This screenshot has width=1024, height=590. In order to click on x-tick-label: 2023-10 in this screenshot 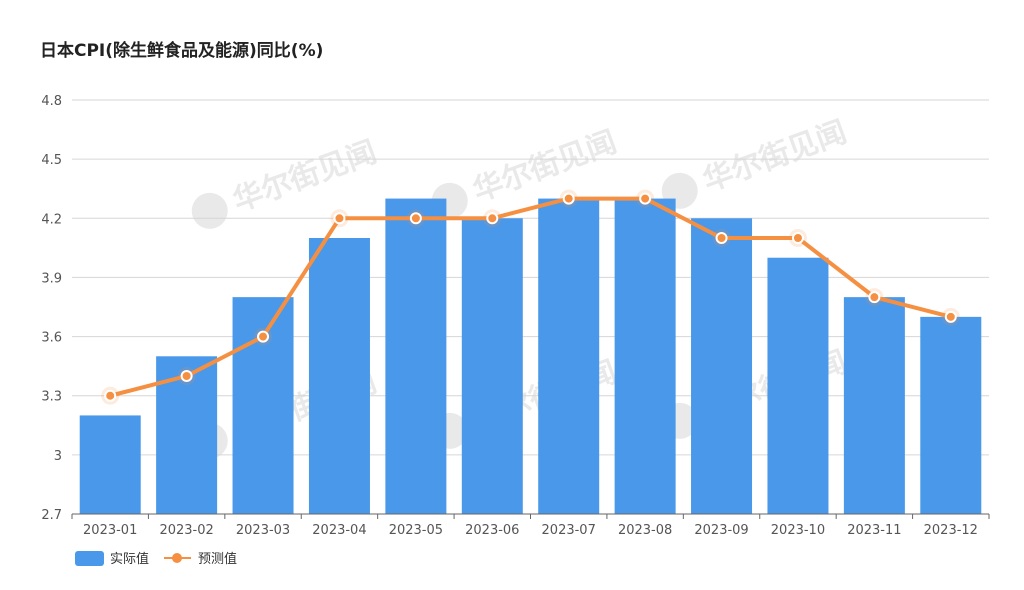, I will do `click(798, 530)`.